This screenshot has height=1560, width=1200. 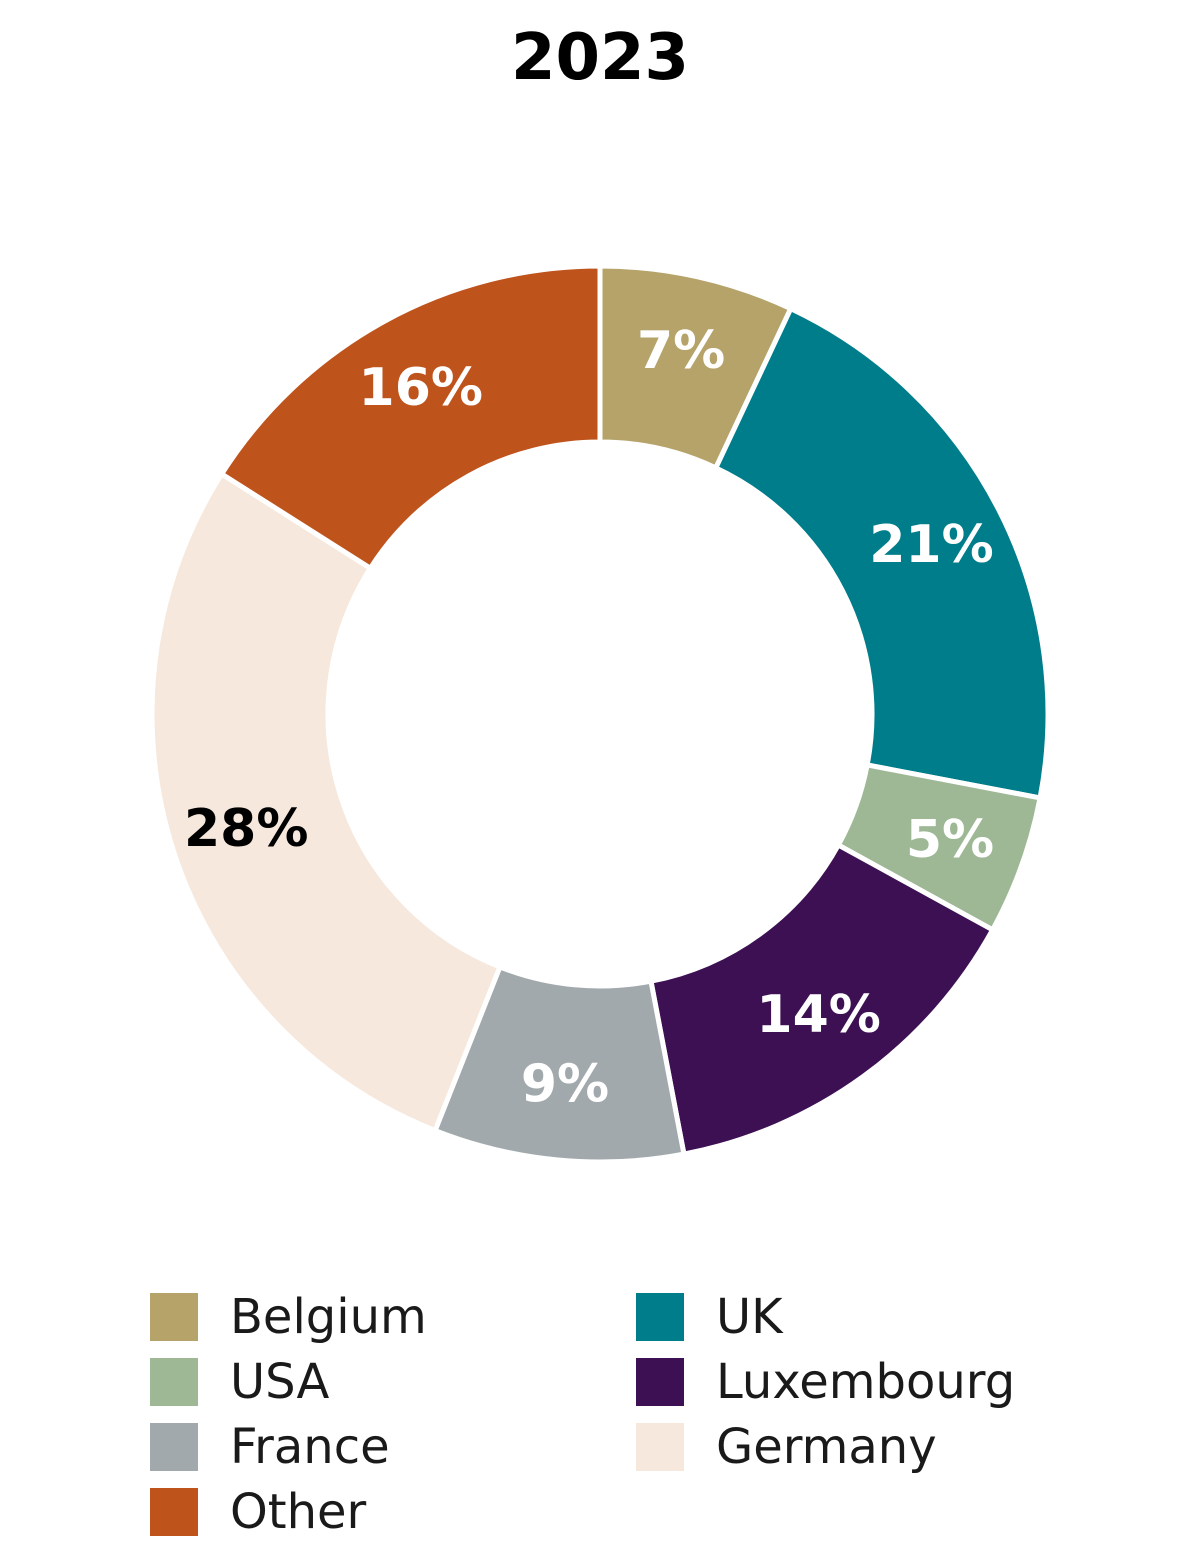 What do you see at coordinates (709, 1317) in the screenshot?
I see `legend-item-uk: UK` at bounding box center [709, 1317].